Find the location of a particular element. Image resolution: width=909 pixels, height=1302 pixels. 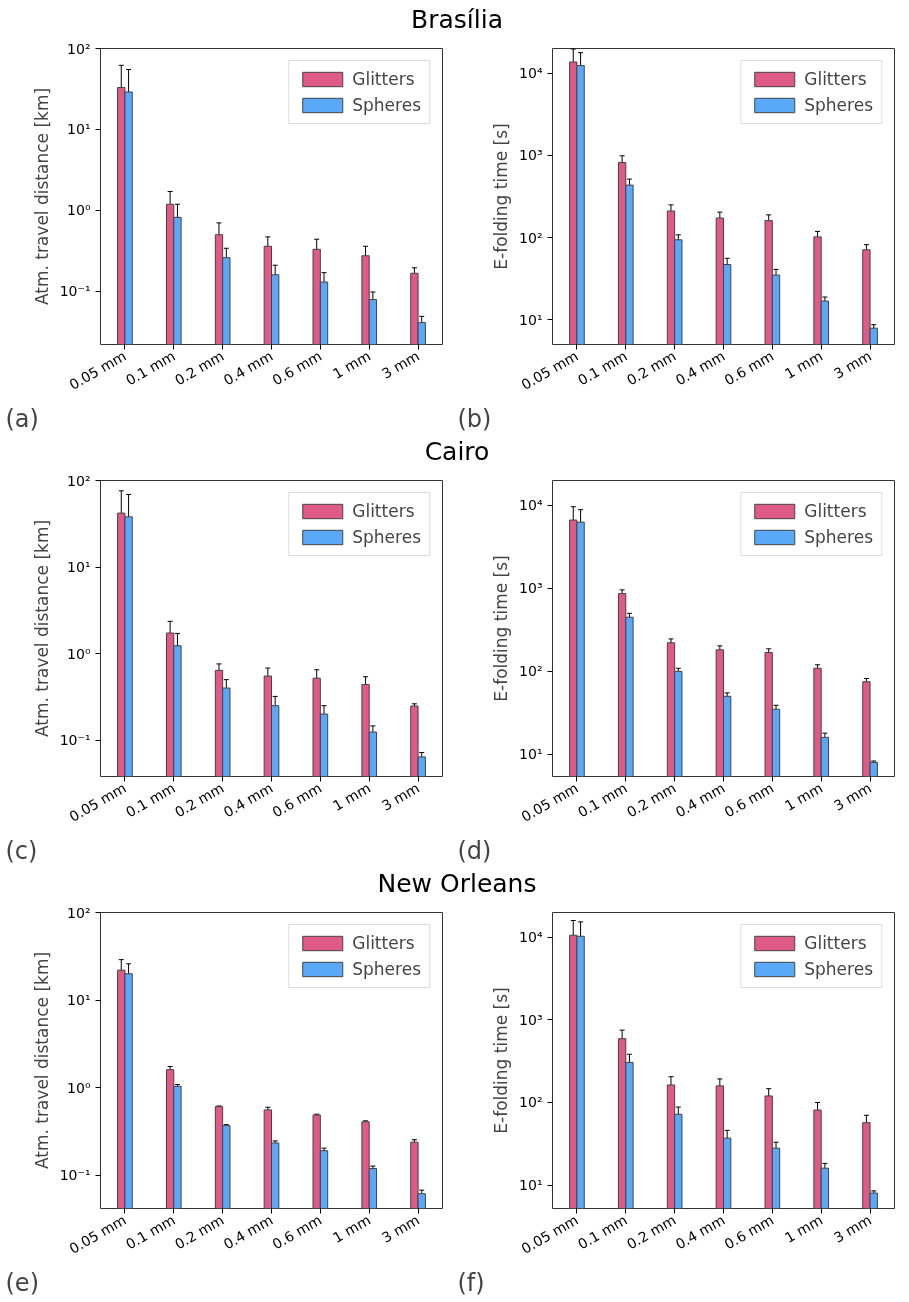

text: (f) is located at coordinates (471, 1282).